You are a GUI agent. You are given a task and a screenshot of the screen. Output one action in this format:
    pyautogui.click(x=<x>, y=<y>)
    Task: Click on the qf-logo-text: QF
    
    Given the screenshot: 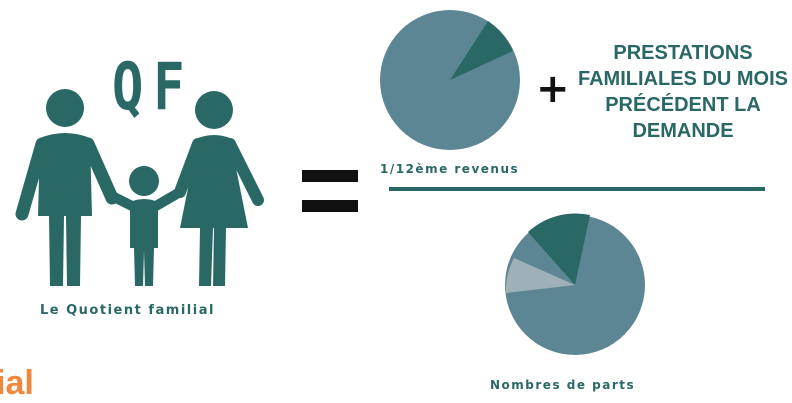 What is the action you would take?
    pyautogui.click(x=153, y=87)
    